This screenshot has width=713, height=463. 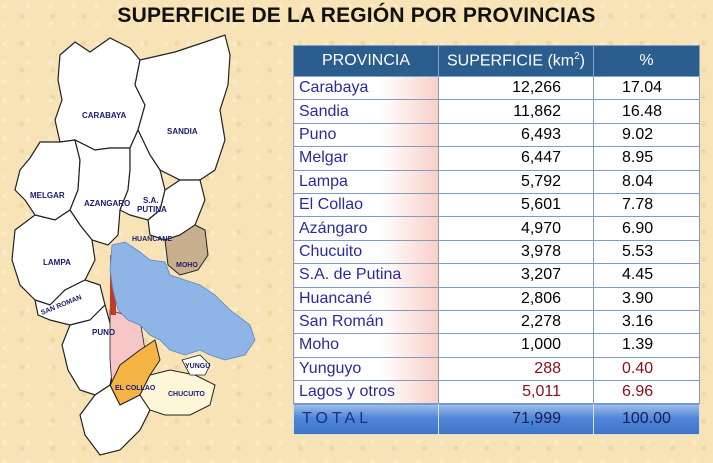 I want to click on map-label-lampa: LAMPA, so click(x=57, y=262).